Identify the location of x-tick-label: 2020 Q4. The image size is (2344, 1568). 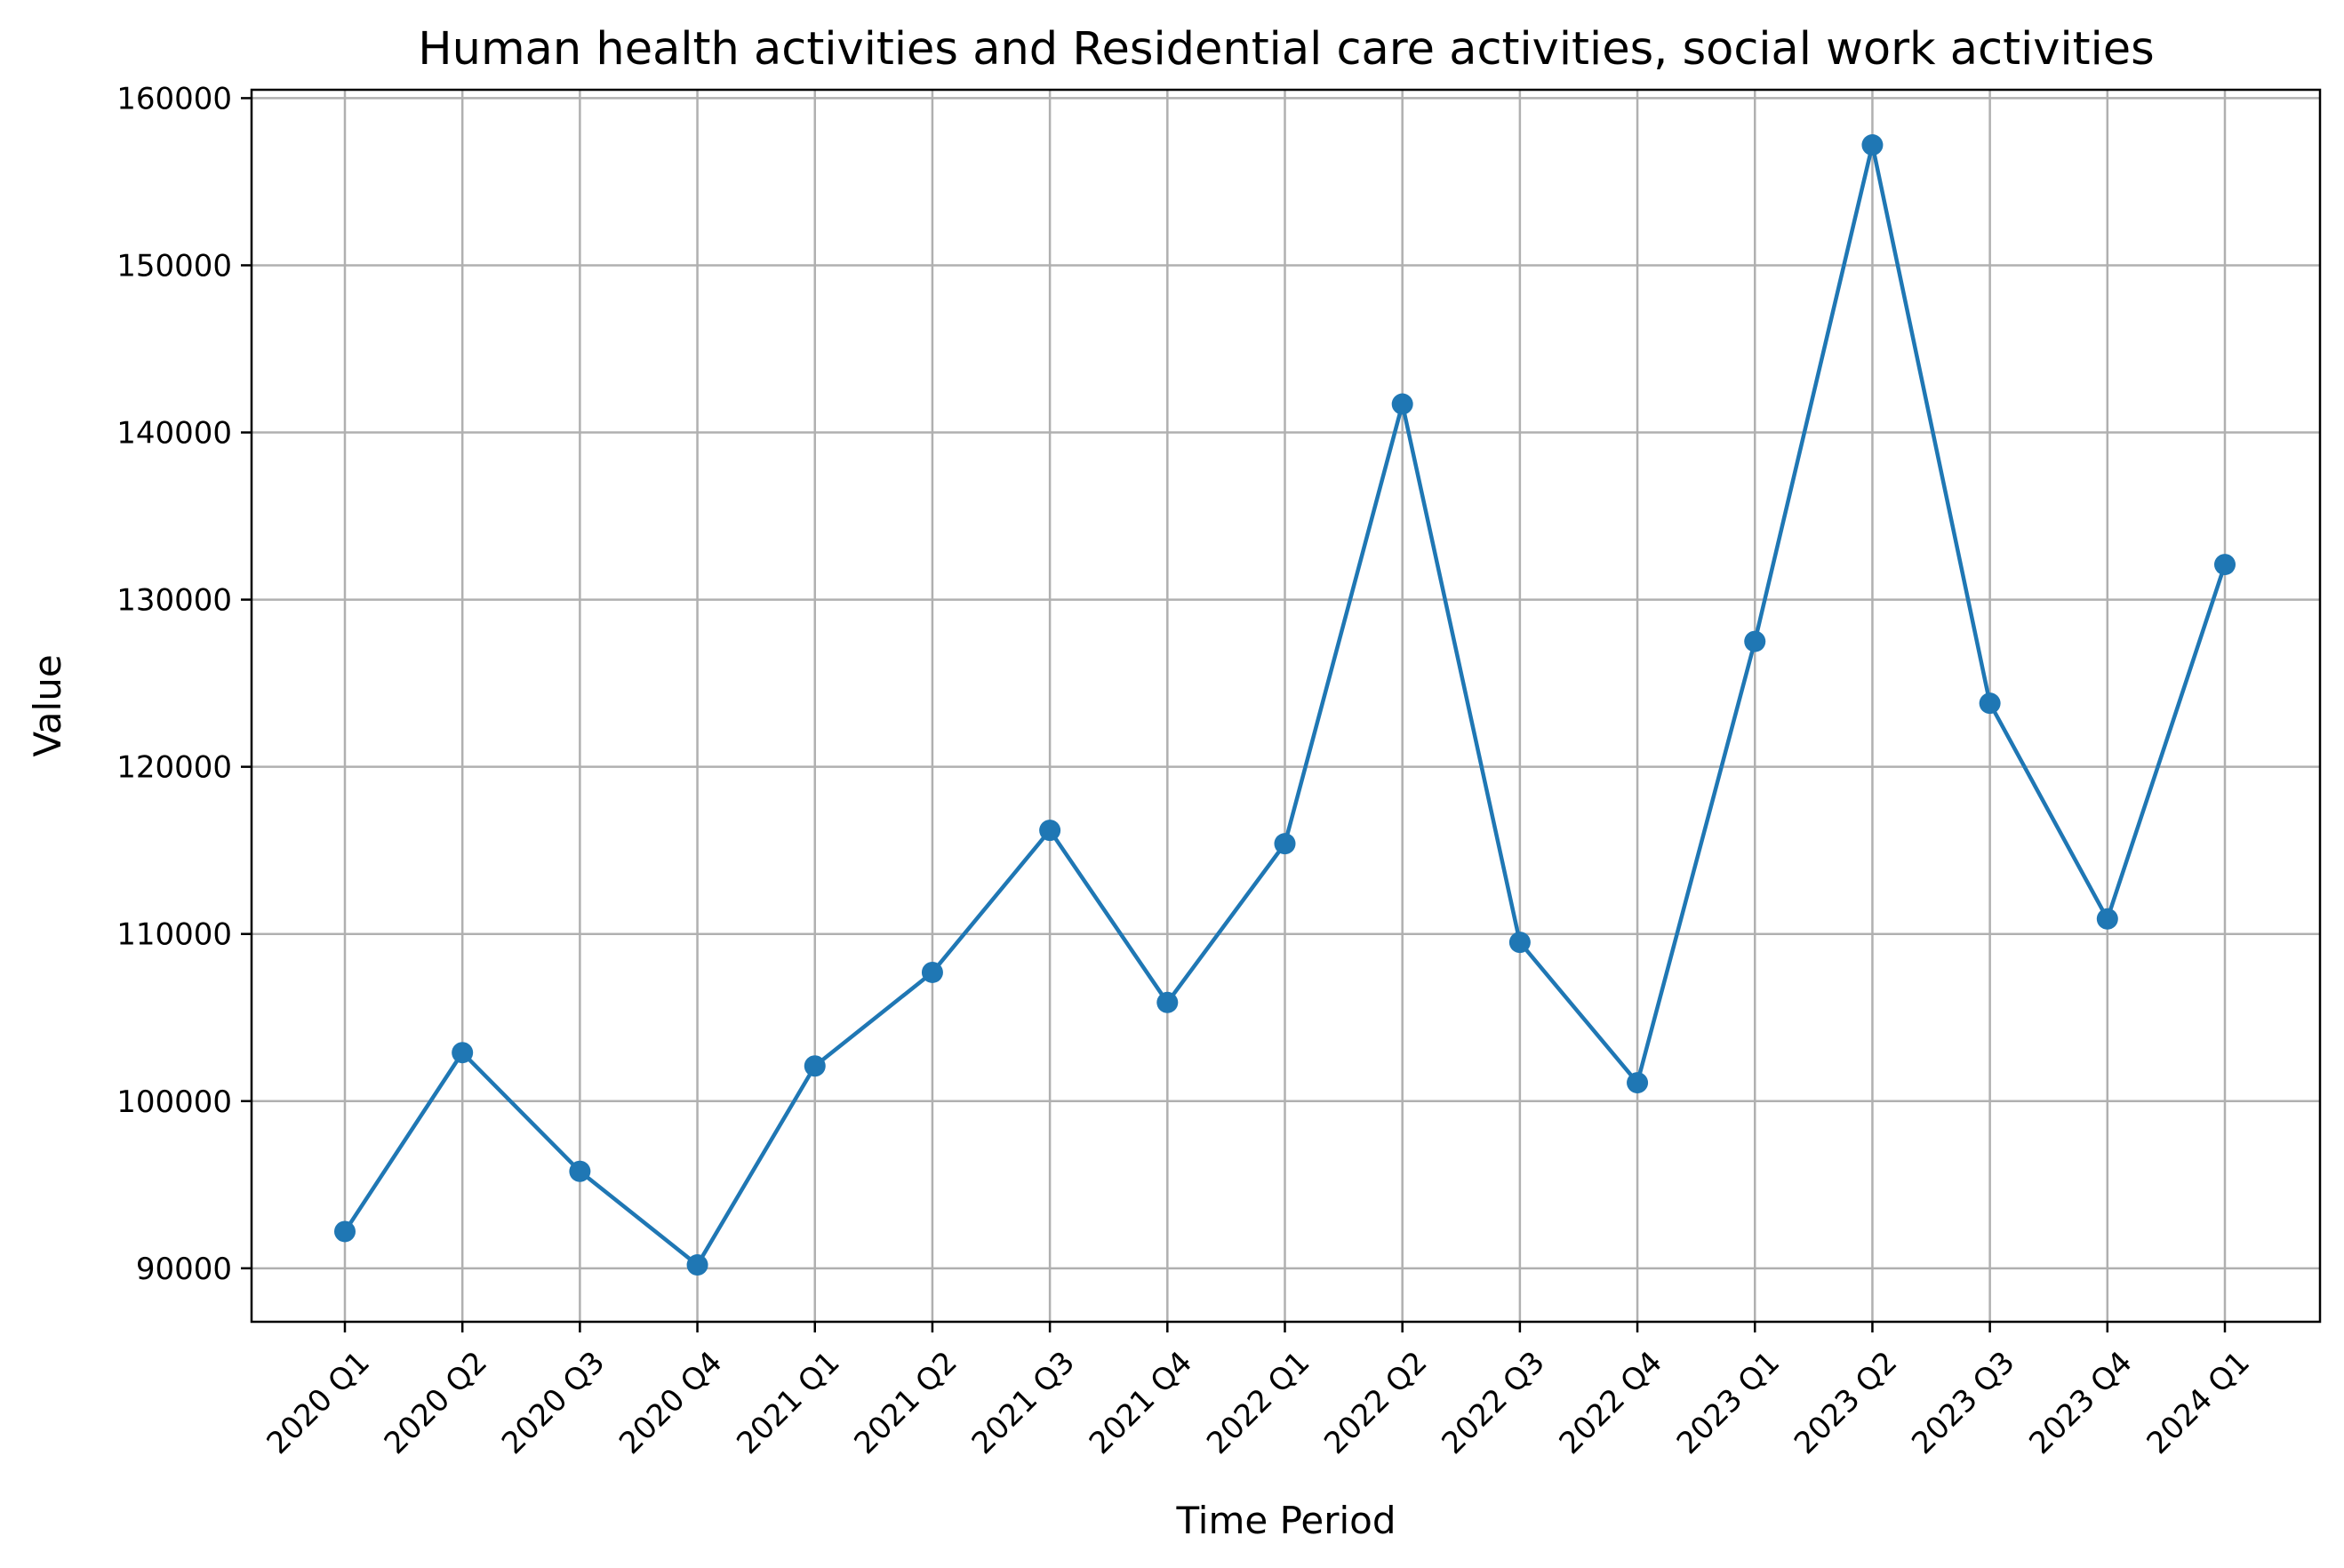
(670, 1403).